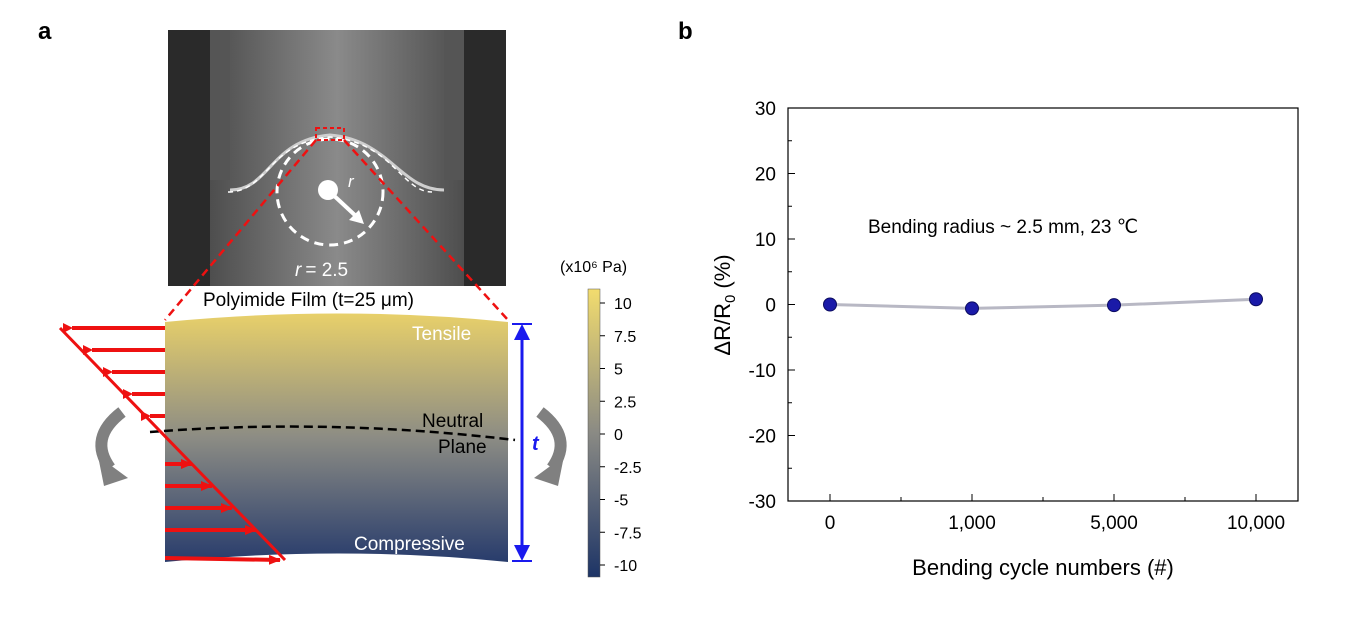  What do you see at coordinates (409, 544) in the screenshot?
I see `compressive-label: Compressive` at bounding box center [409, 544].